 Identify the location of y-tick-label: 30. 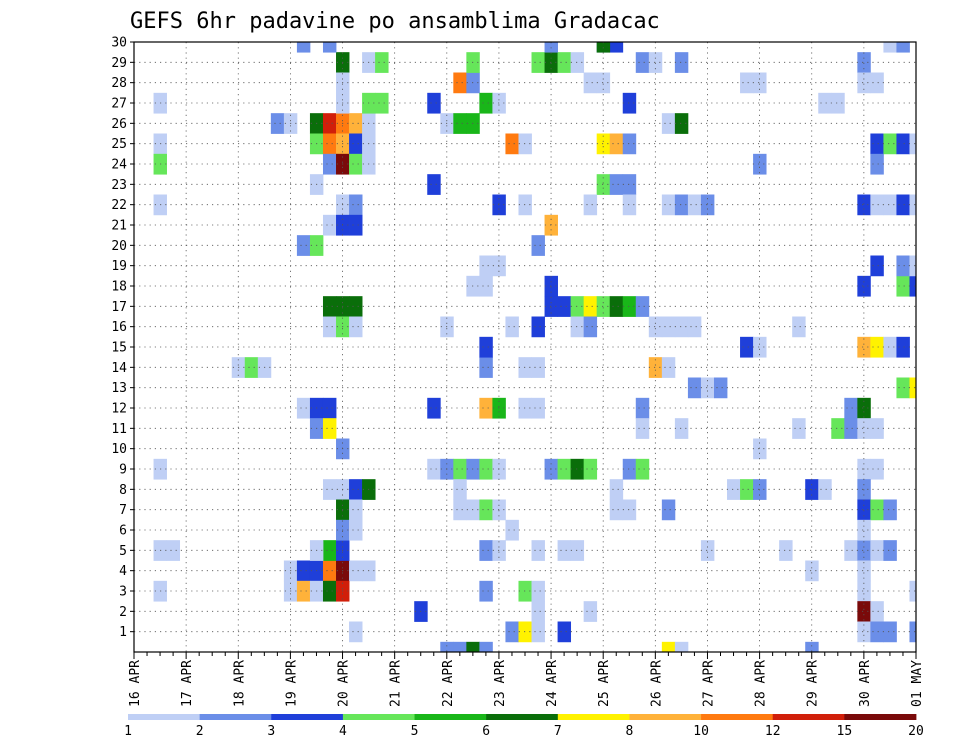
(119, 43).